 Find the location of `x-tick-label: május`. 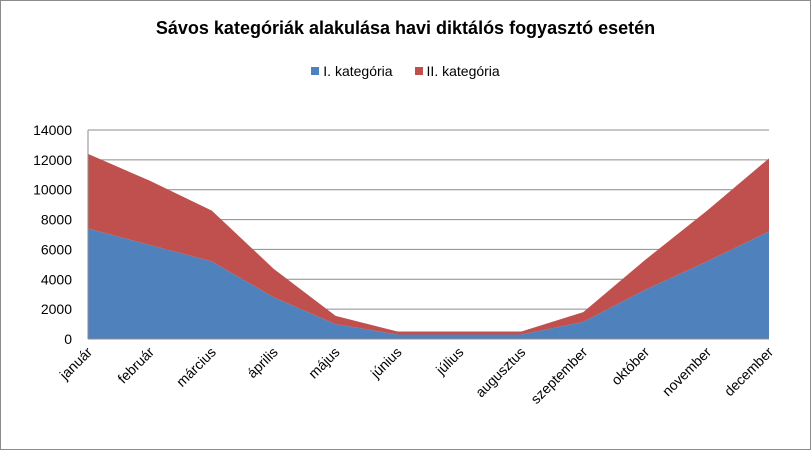

x-tick-label: május is located at coordinates (324, 363).